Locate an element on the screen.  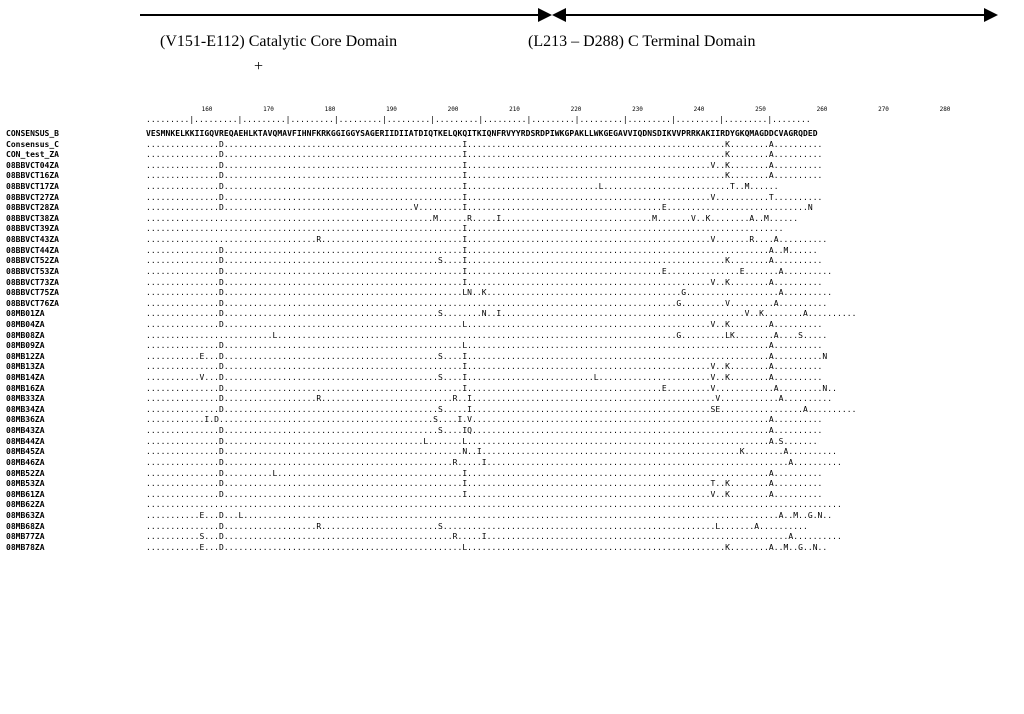
sequence-name: 08MB52ZA is located at coordinates (25, 473).